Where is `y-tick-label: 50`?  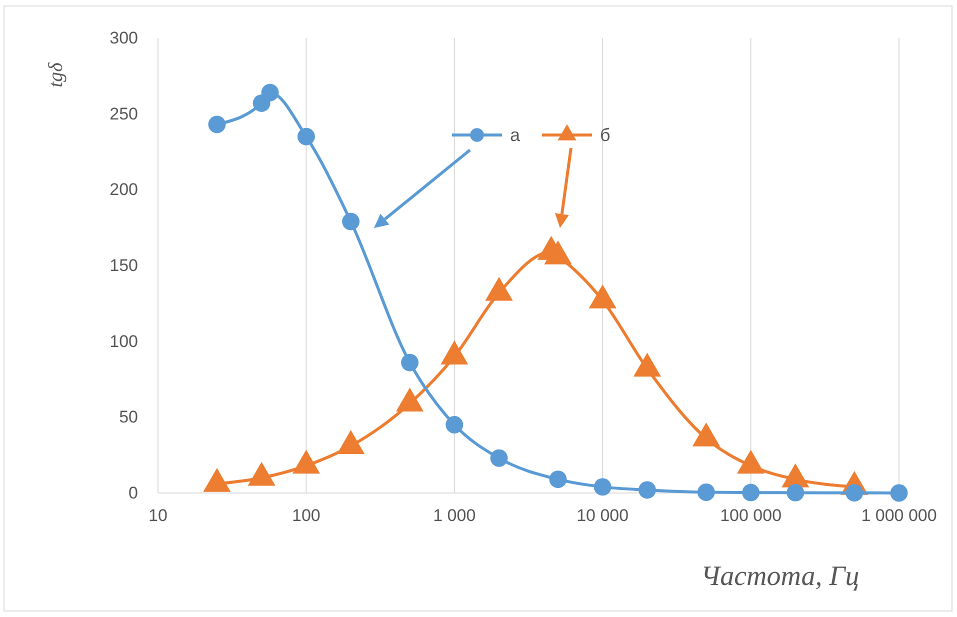 y-tick-label: 50 is located at coordinates (128, 417).